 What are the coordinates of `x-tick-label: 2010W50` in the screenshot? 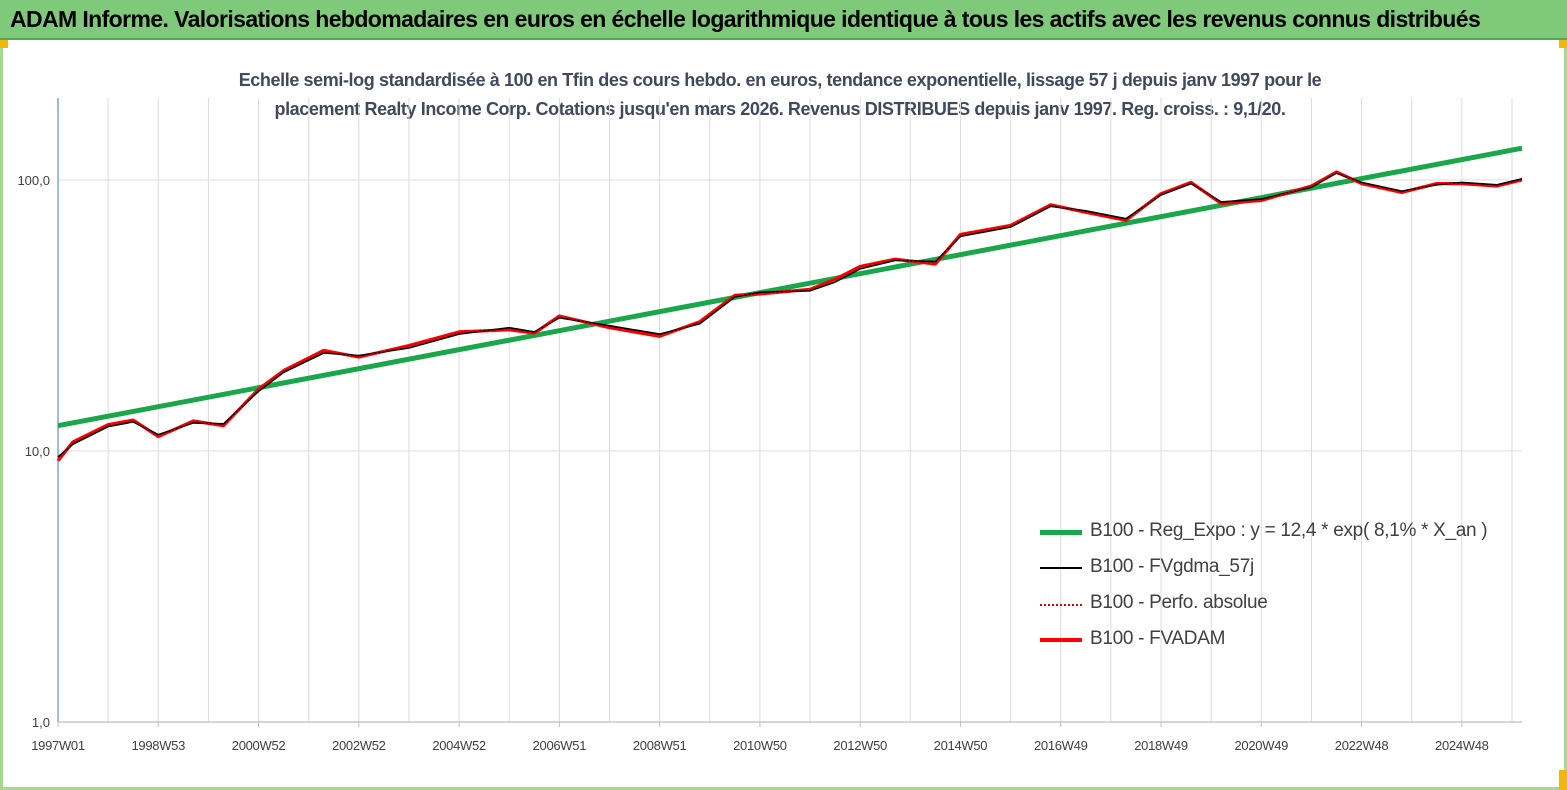 It's located at (760, 745).